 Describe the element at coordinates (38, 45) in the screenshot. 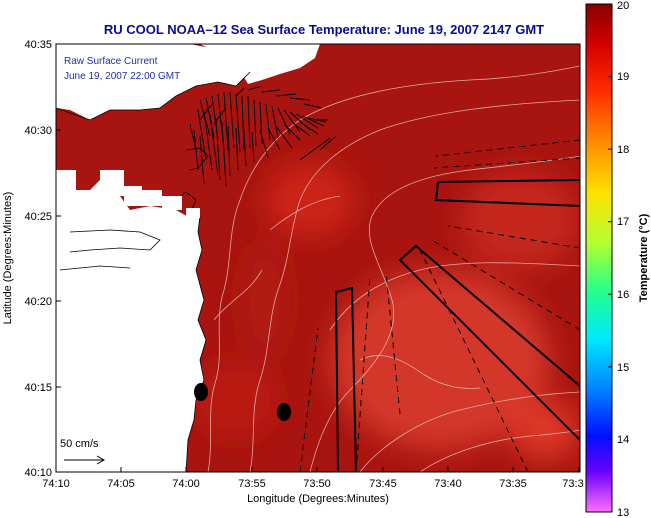

I see `y-tick-label: 40:35` at that location.